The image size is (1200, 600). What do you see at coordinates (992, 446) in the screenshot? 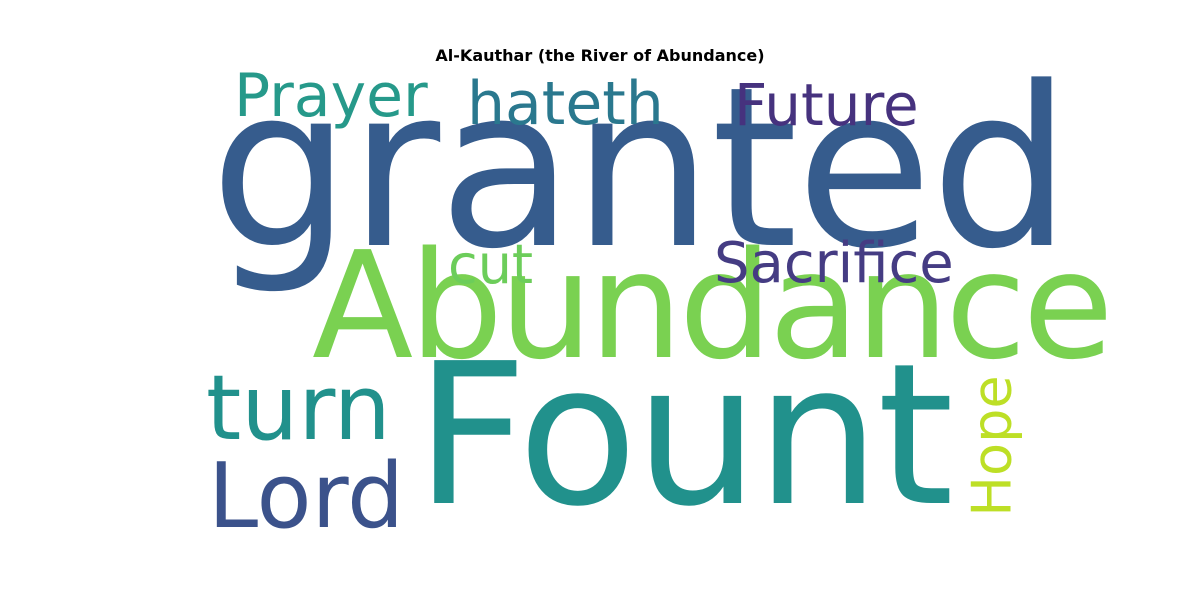
I see `word-hope: Hope` at bounding box center [992, 446].